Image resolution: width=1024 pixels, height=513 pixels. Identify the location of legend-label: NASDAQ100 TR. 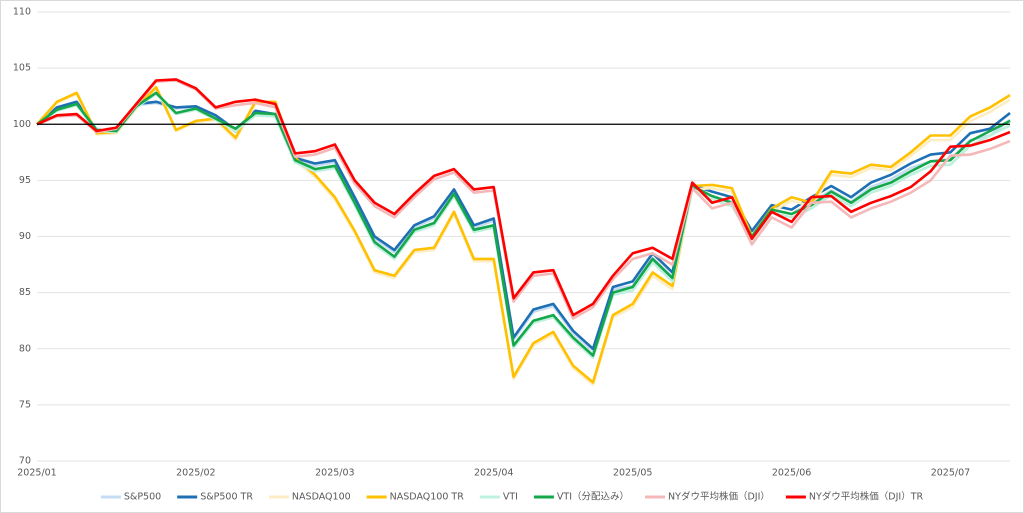
(427, 497).